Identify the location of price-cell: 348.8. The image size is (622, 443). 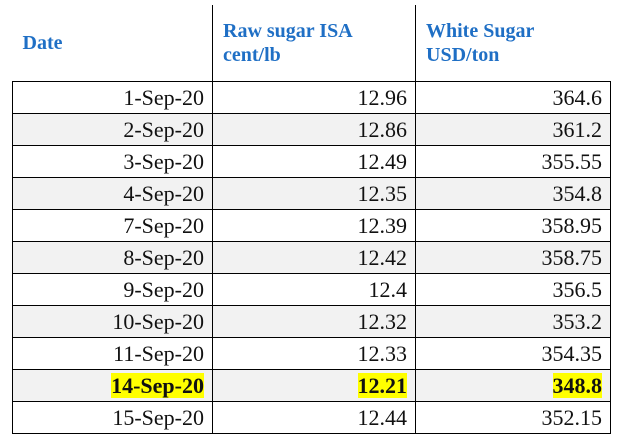
(513, 385).